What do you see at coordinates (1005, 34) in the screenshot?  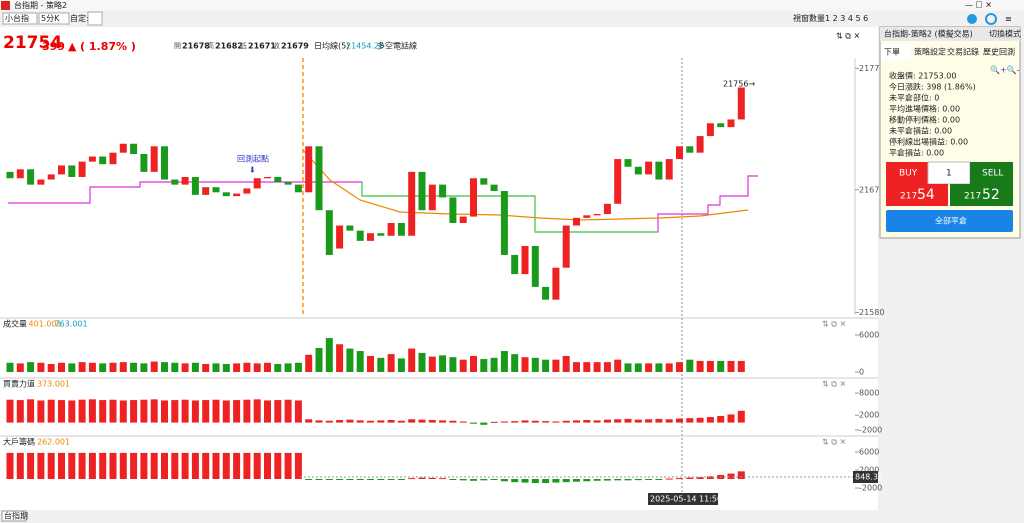 I see `switch-mode: 切換模式` at bounding box center [1005, 34].